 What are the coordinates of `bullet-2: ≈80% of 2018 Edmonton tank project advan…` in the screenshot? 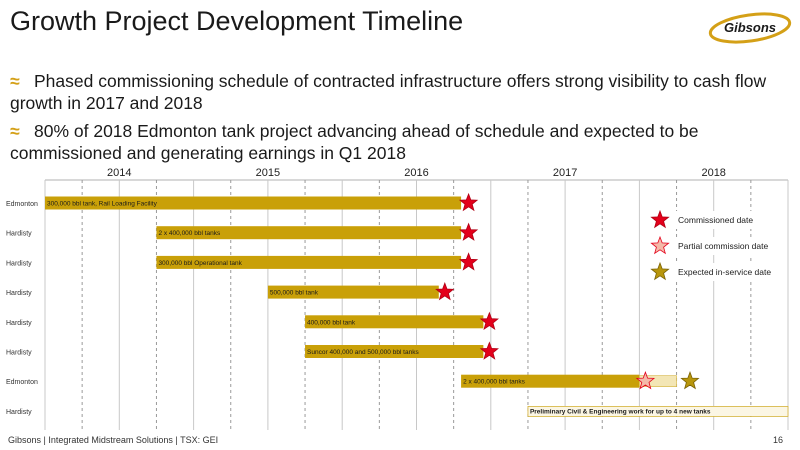 It's located at (400, 142).